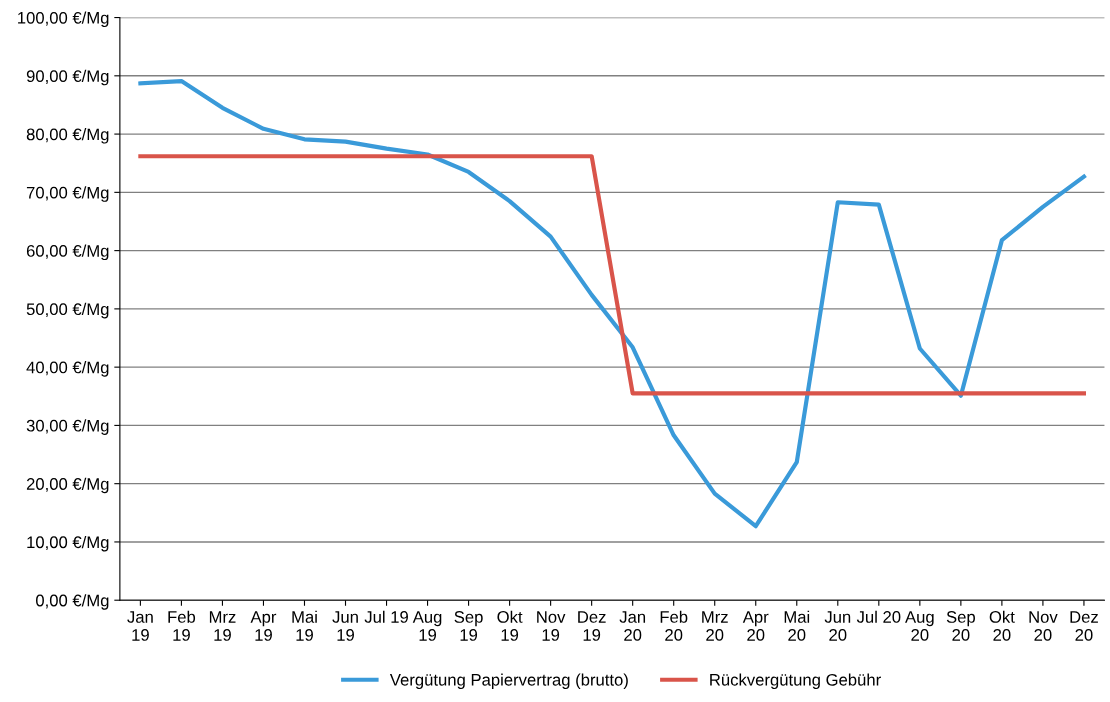  I want to click on x-tick-label: Apr 20, so click(755, 626).